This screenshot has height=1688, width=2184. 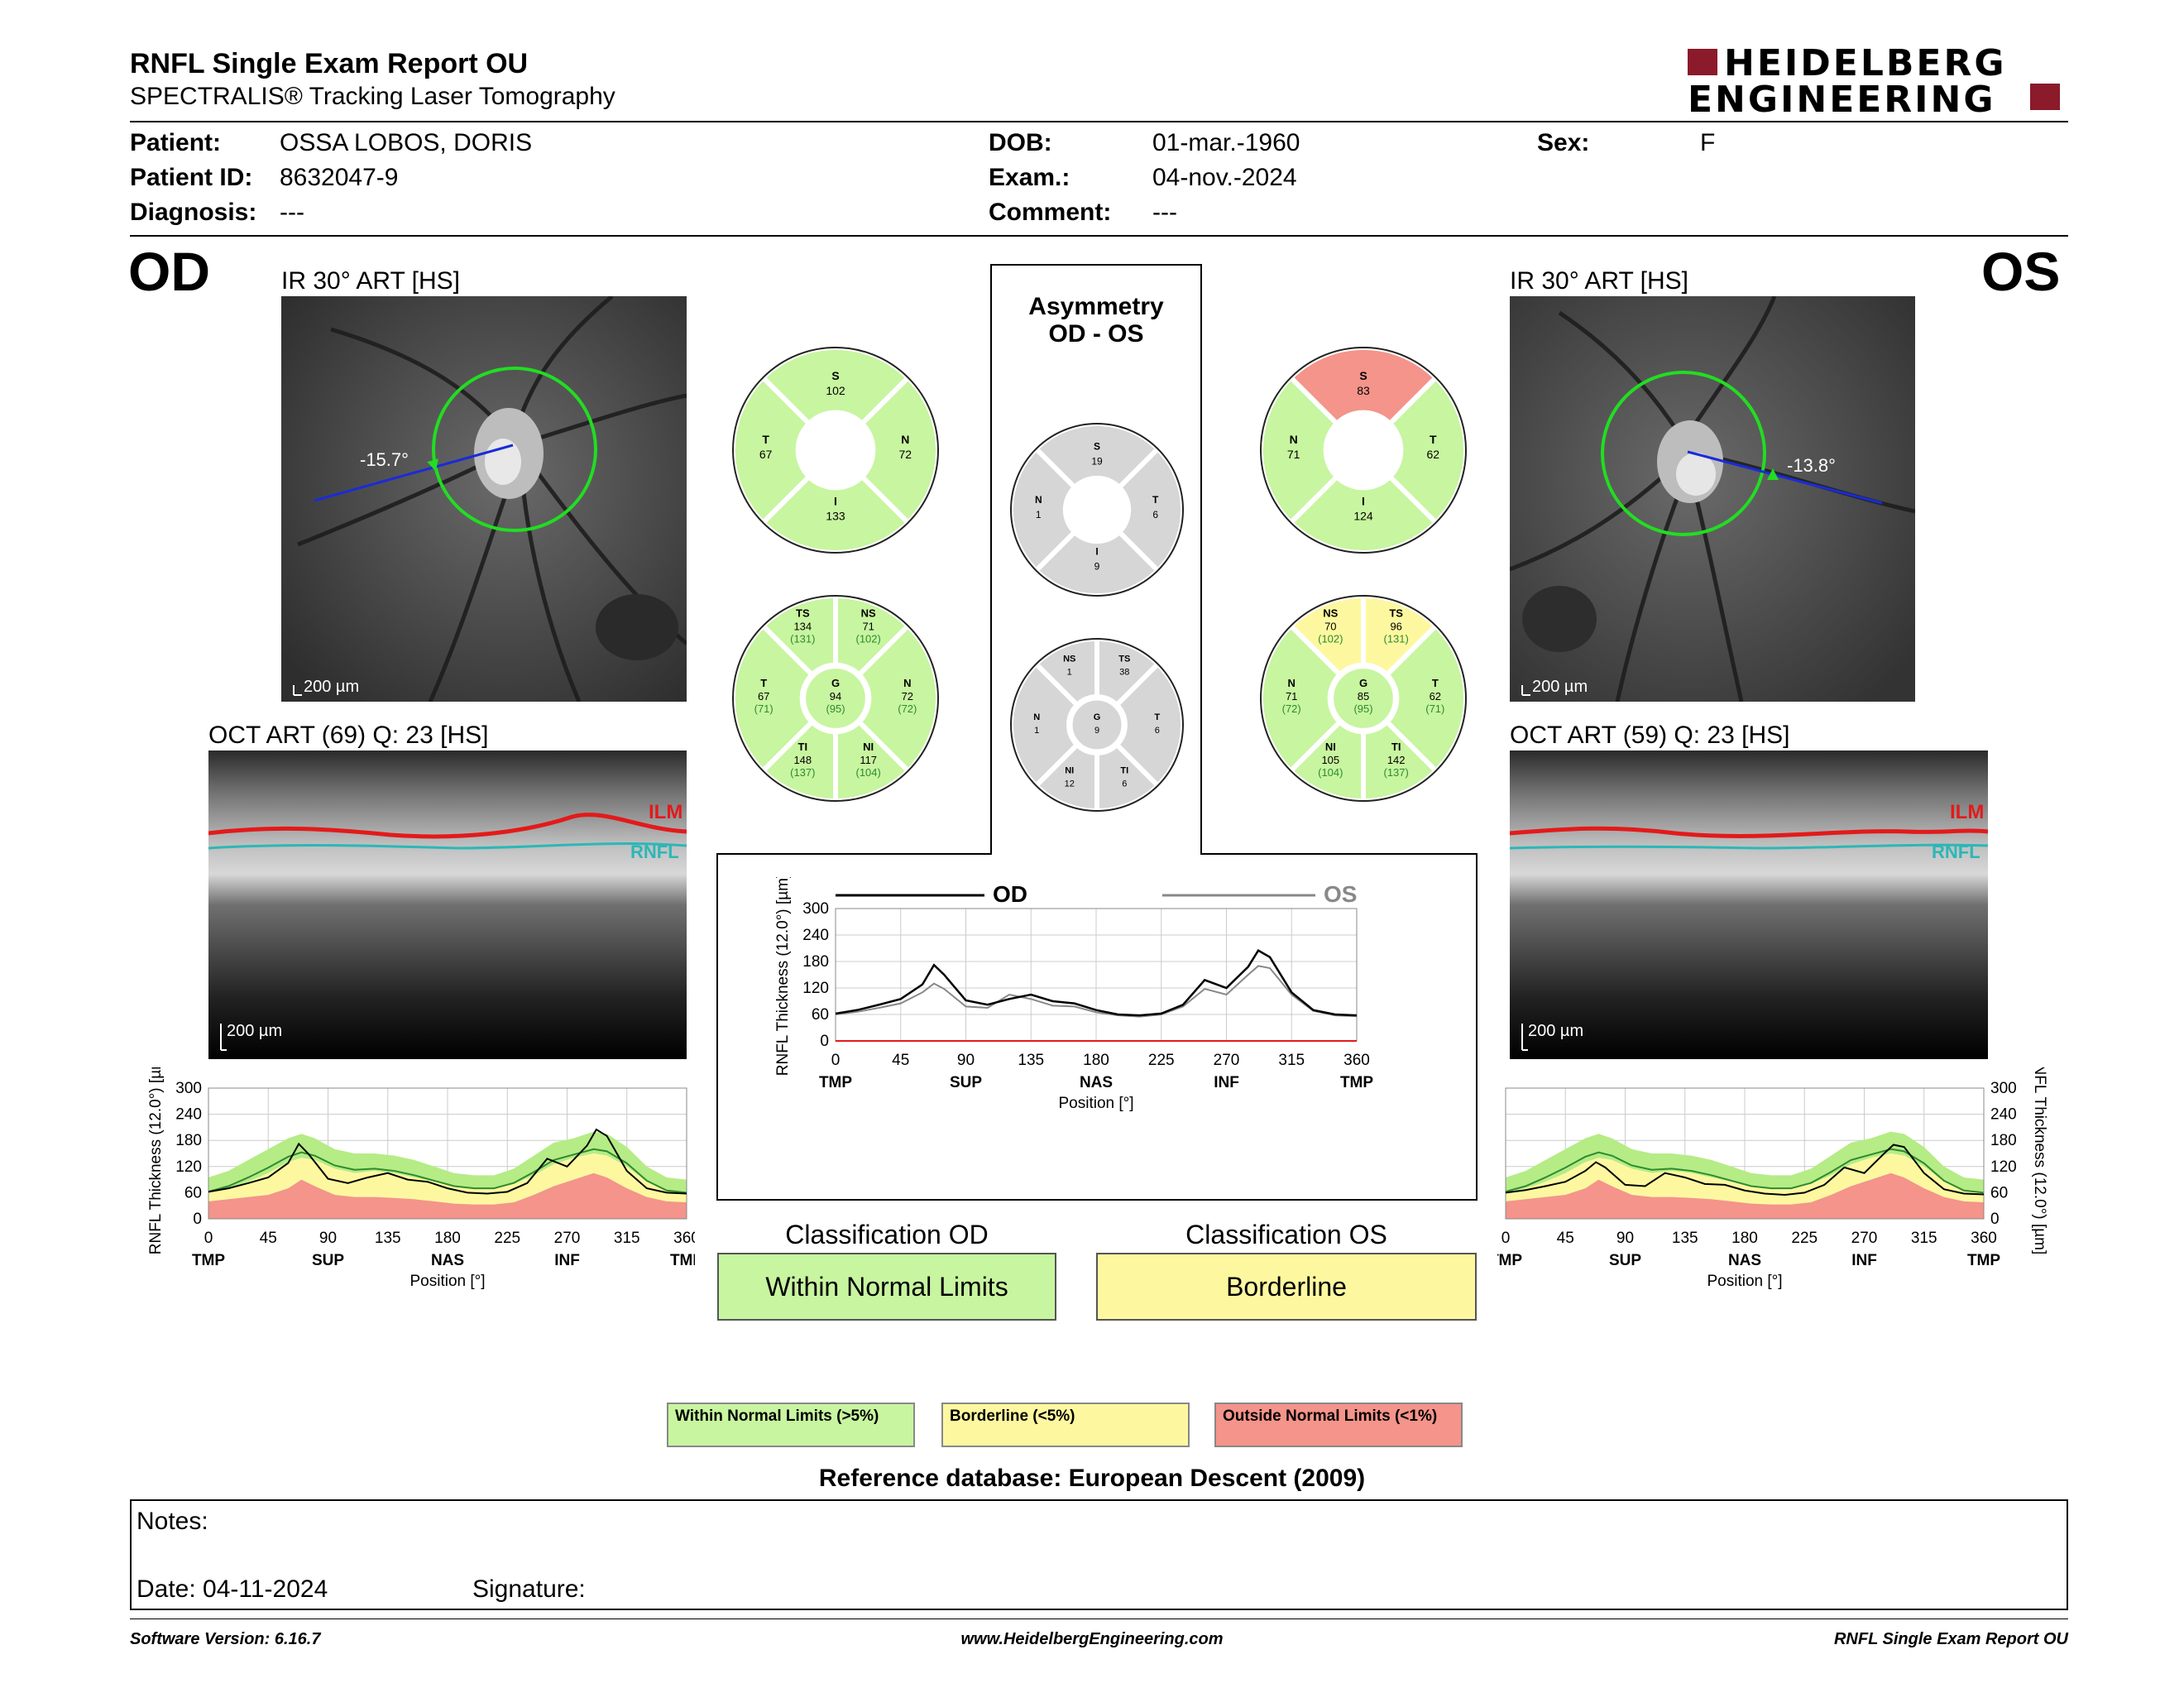 I want to click on legend-od-label: OD, so click(x=1010, y=894).